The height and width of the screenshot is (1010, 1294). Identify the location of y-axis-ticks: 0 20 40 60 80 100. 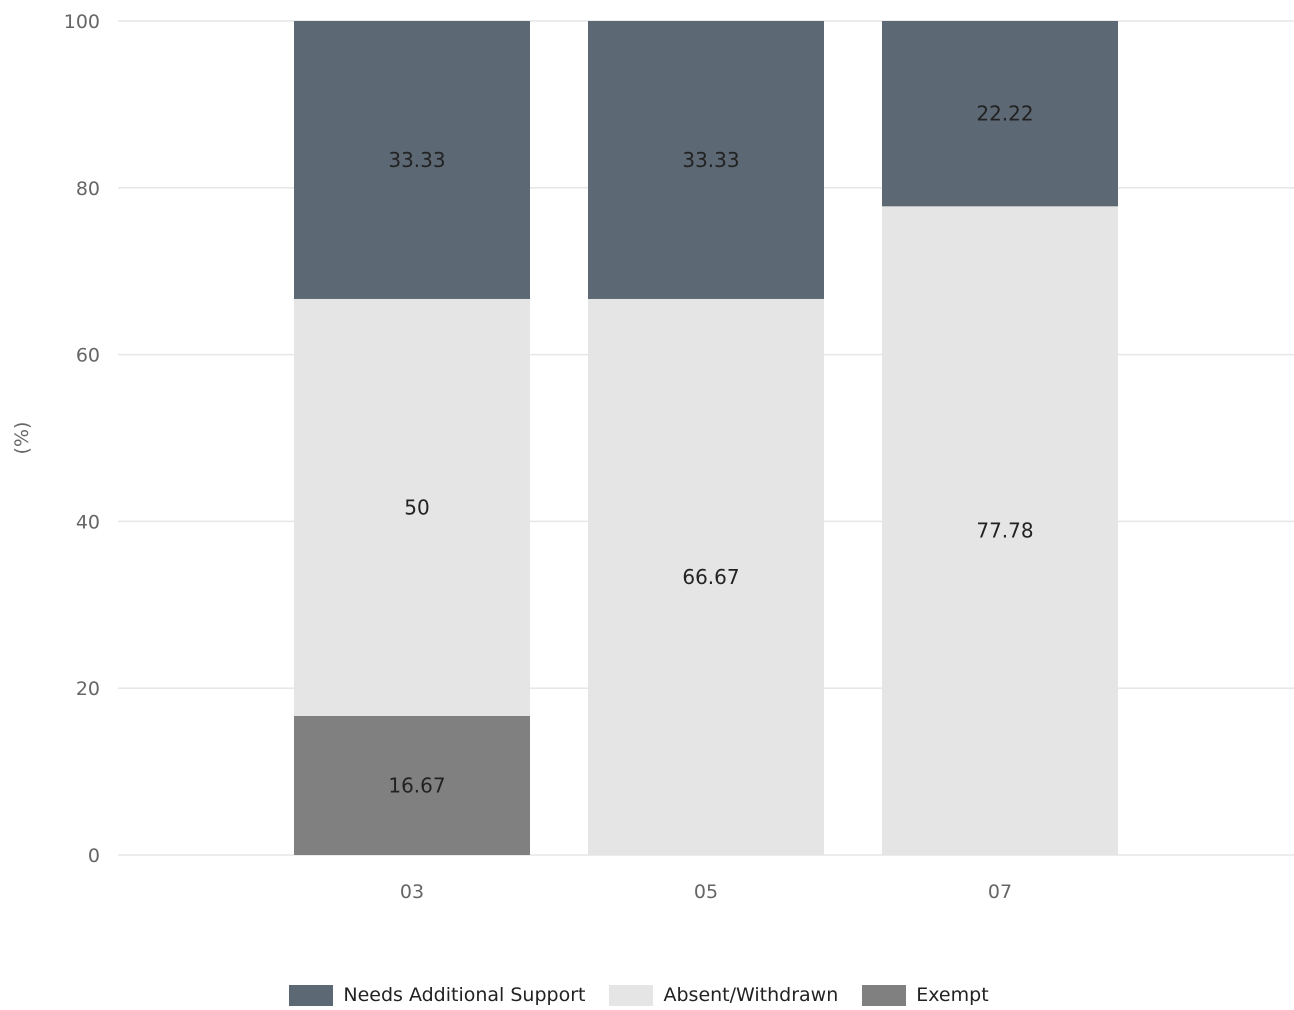
(82, 439).